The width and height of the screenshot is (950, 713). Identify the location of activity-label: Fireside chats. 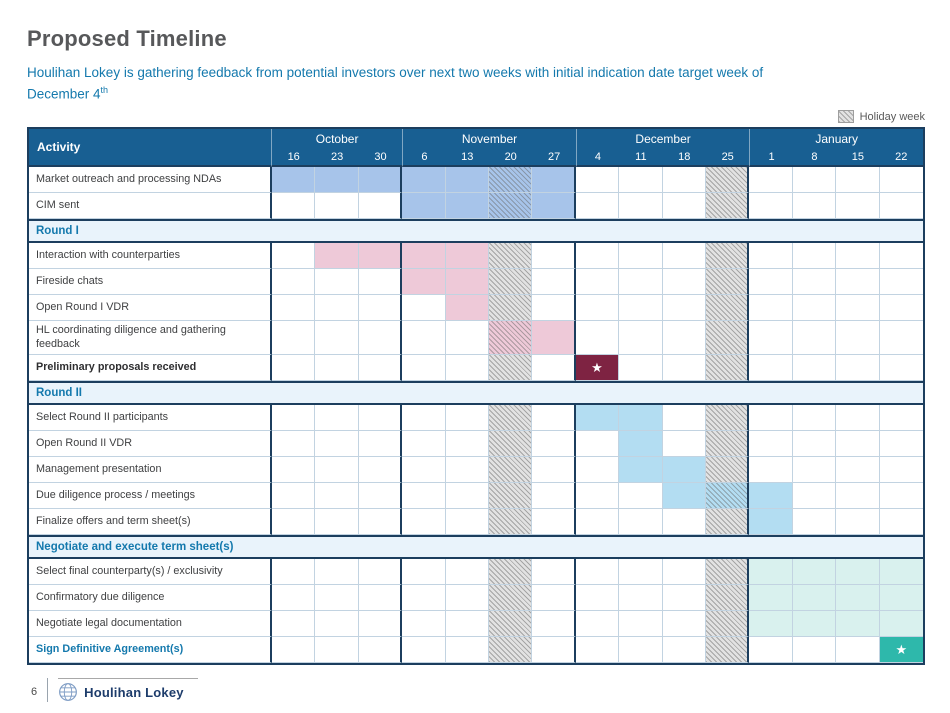
(150, 282).